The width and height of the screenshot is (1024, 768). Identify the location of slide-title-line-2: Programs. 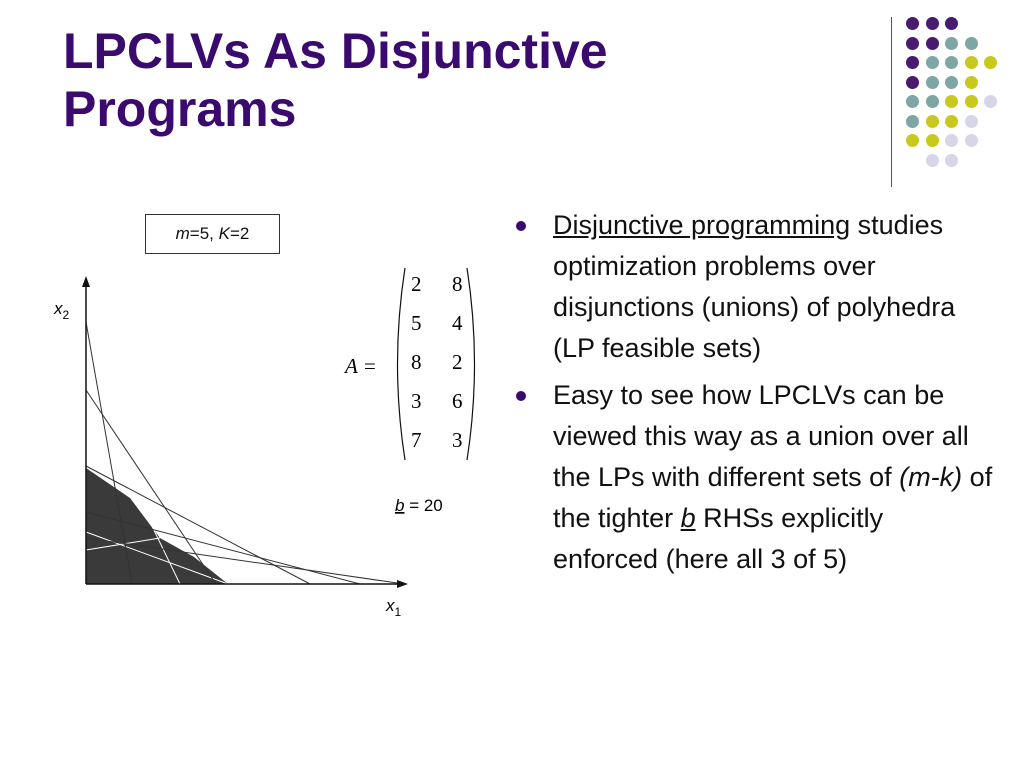
(180, 109).